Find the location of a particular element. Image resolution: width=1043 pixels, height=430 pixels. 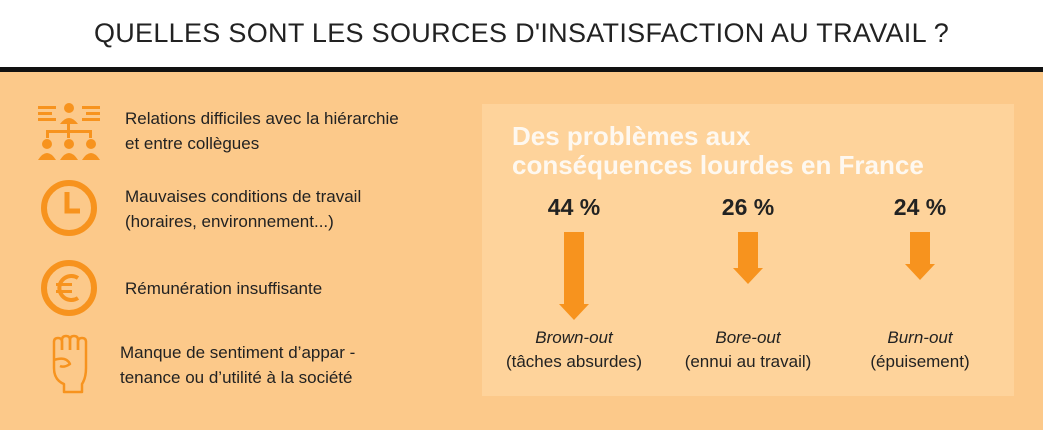

cause-label-line1: Rémunération insuffisante is located at coordinates (224, 288).